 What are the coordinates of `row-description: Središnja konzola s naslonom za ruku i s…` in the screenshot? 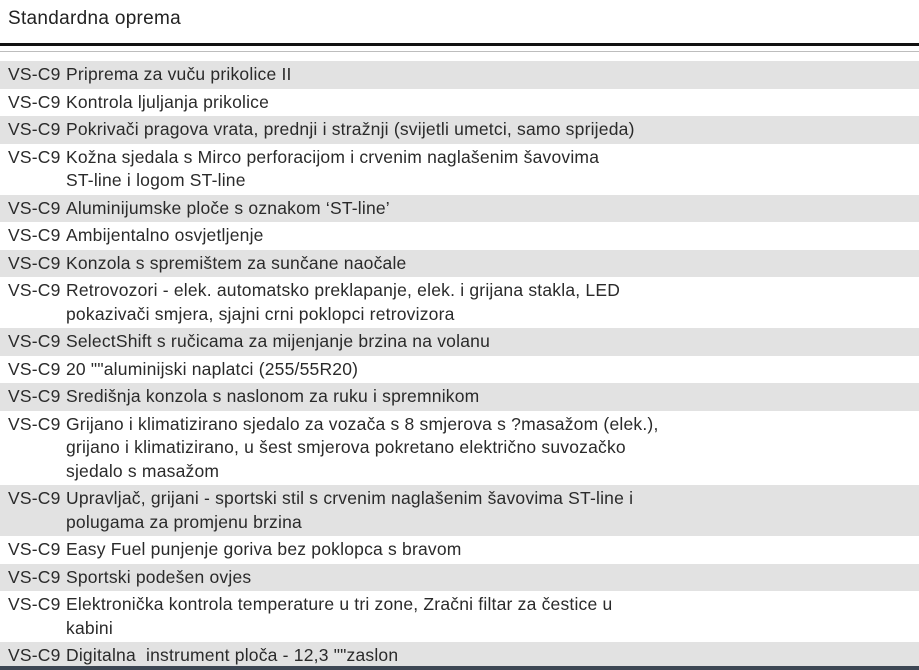 It's located at (492, 397).